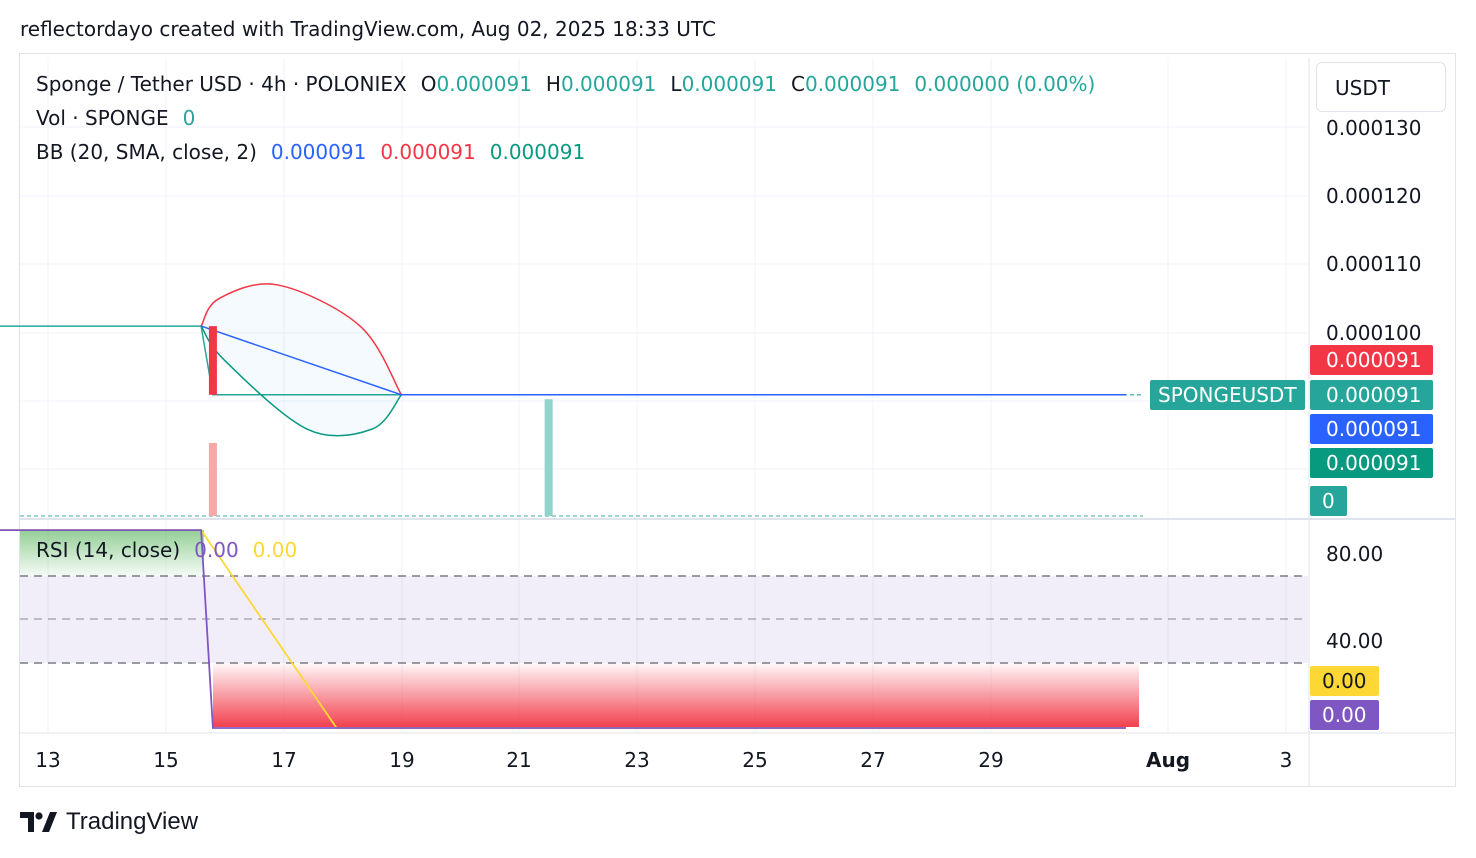 The width and height of the screenshot is (1476, 858). I want to click on volume-value: 0, so click(189, 118).